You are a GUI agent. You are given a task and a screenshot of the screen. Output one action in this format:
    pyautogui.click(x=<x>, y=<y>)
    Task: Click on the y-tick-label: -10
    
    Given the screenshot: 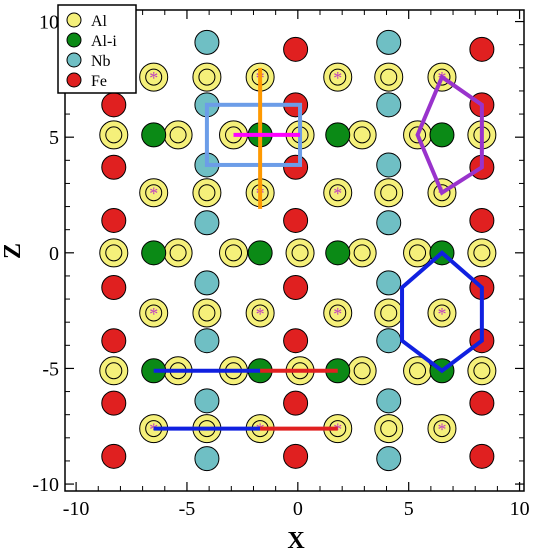 What is the action you would take?
    pyautogui.click(x=45, y=485)
    